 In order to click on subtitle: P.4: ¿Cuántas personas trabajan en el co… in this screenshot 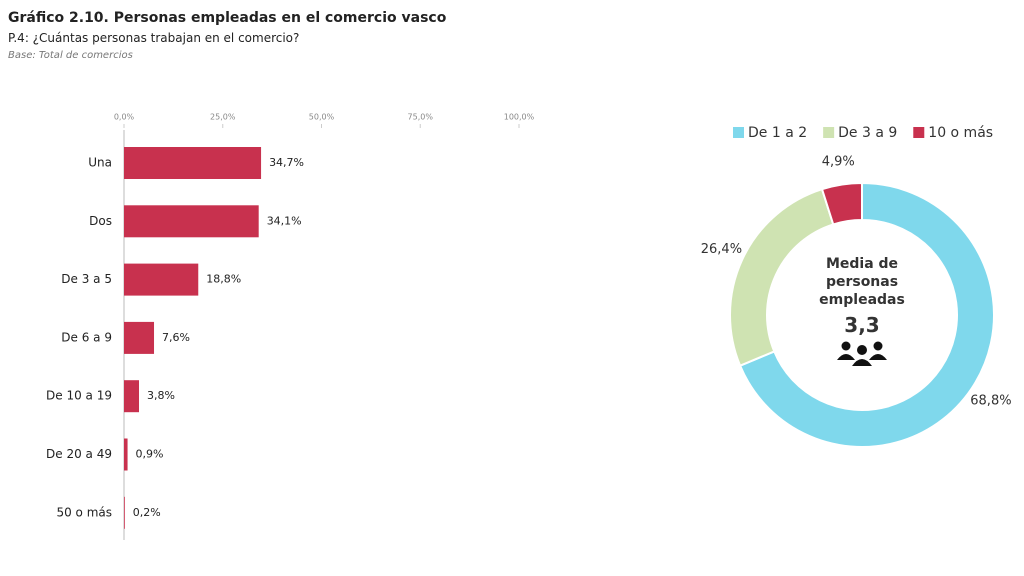, I will do `click(154, 38)`.